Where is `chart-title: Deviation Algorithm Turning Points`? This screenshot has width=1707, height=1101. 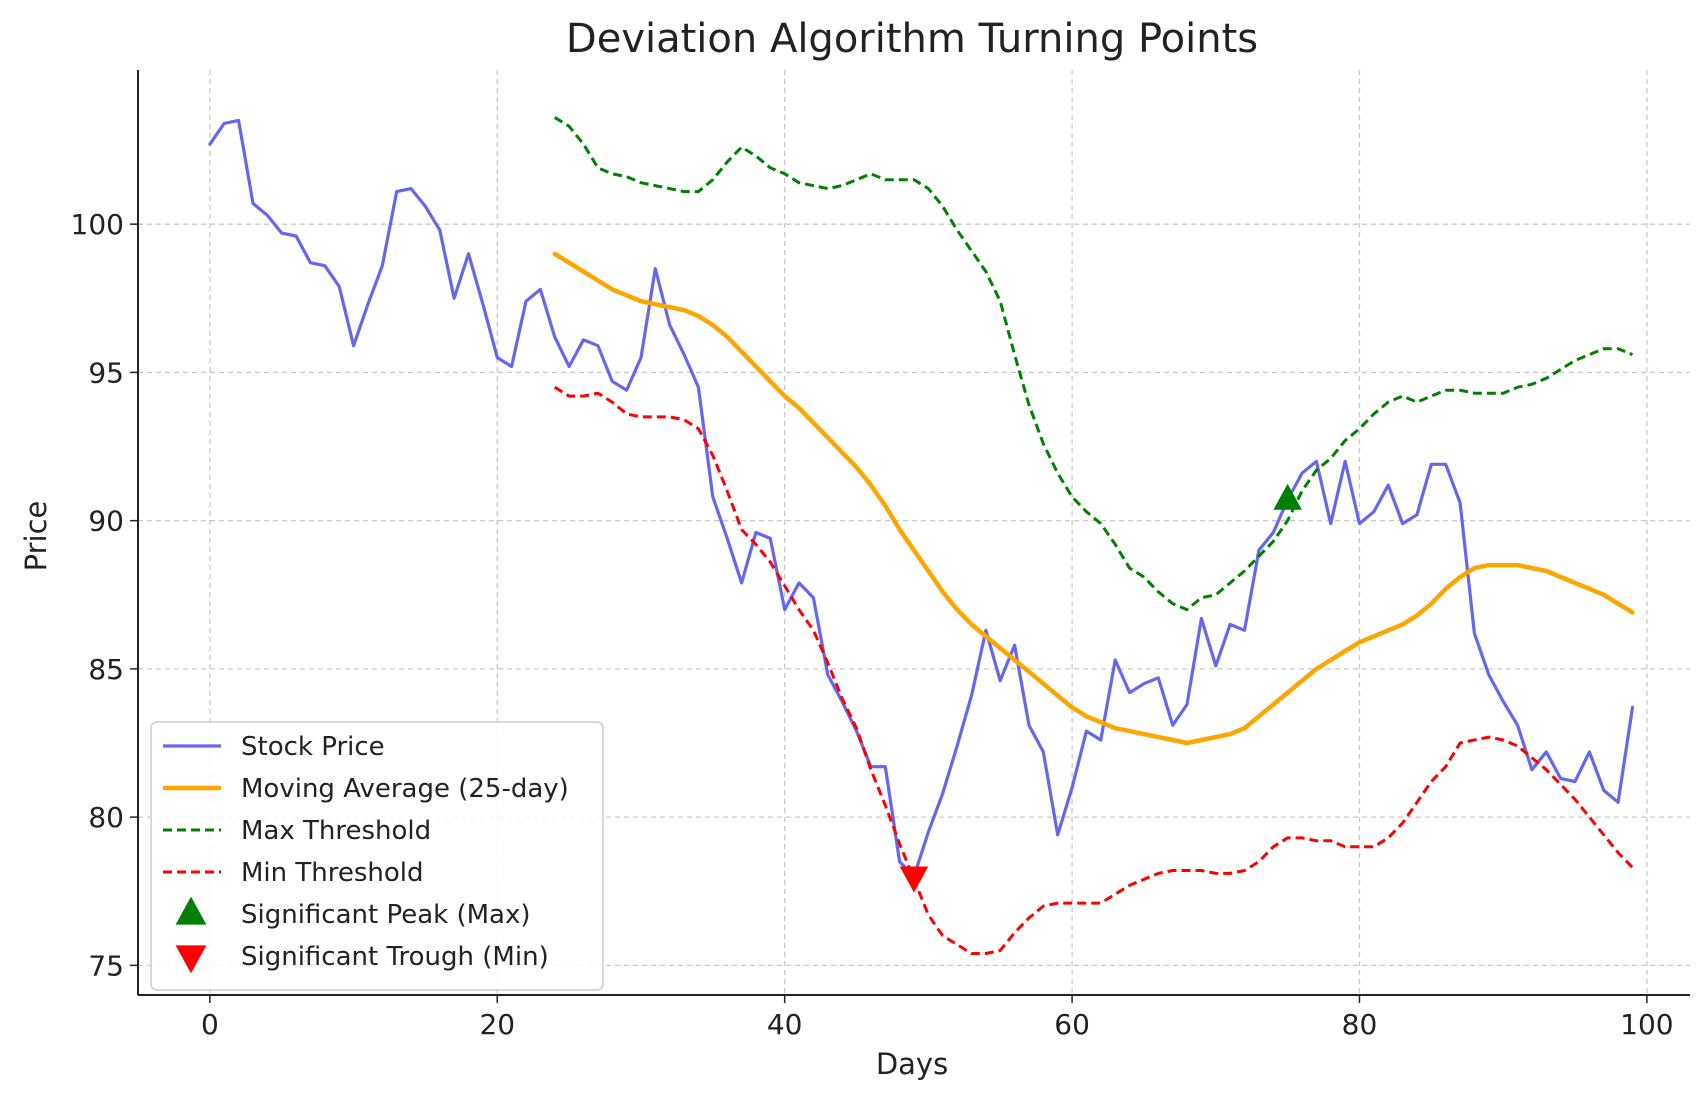
chart-title: Deviation Algorithm Turning Points is located at coordinates (912, 39).